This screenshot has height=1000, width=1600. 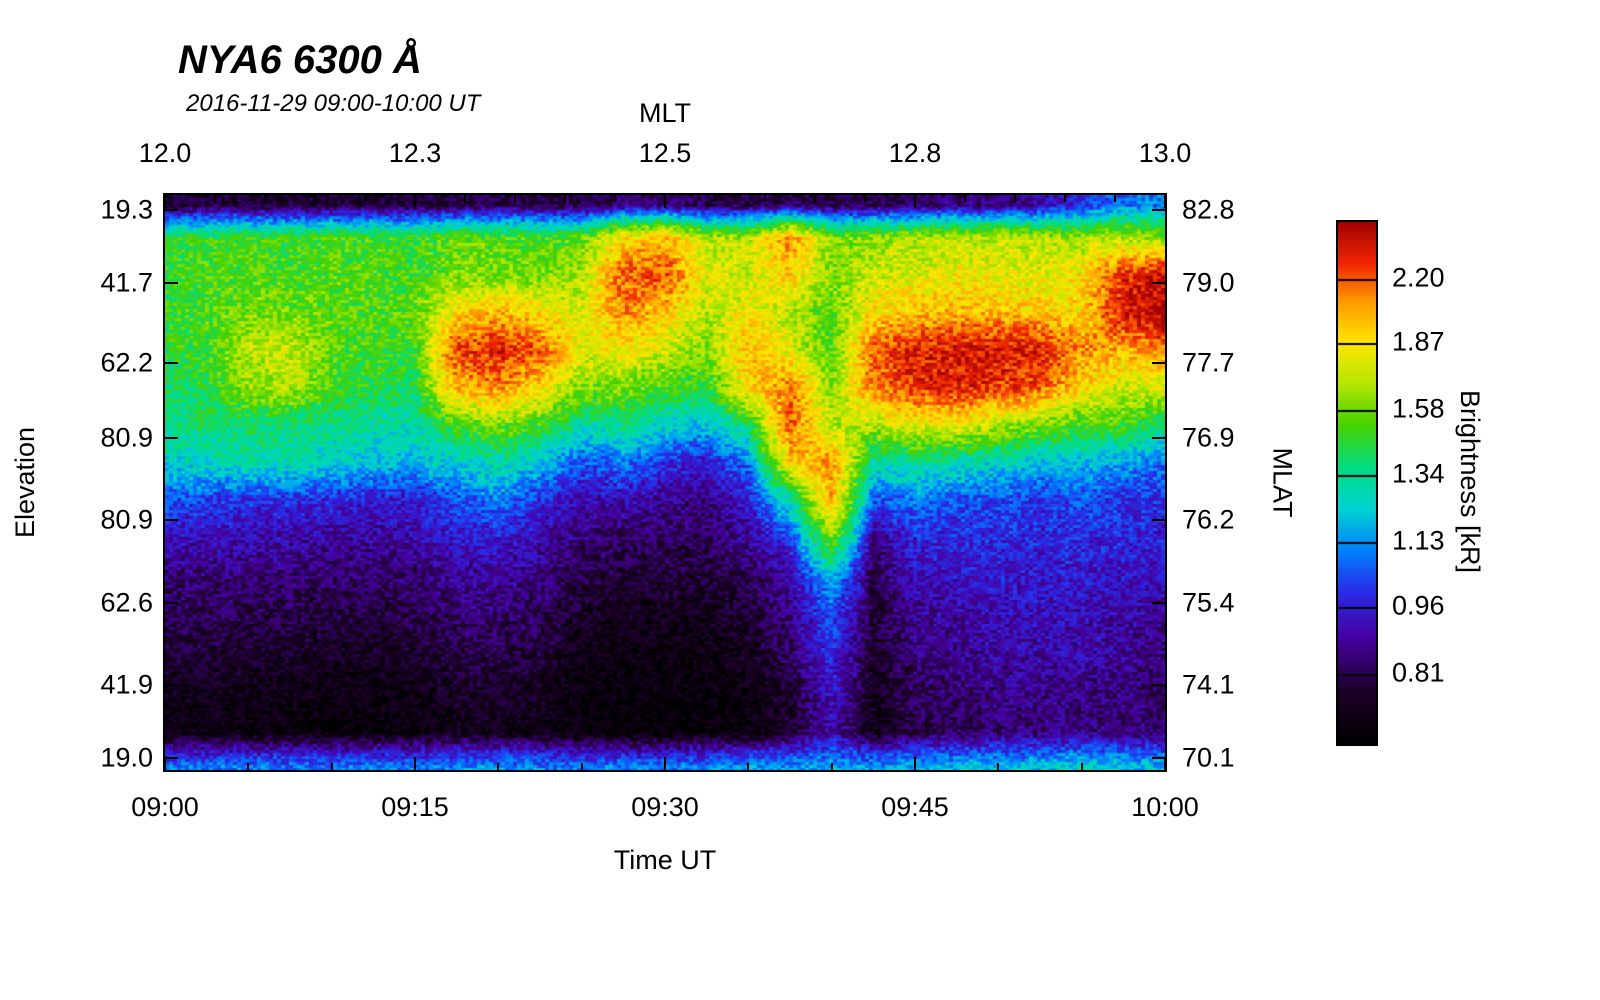 What do you see at coordinates (126, 362) in the screenshot?
I see `elevation-tick-label: 62.2` at bounding box center [126, 362].